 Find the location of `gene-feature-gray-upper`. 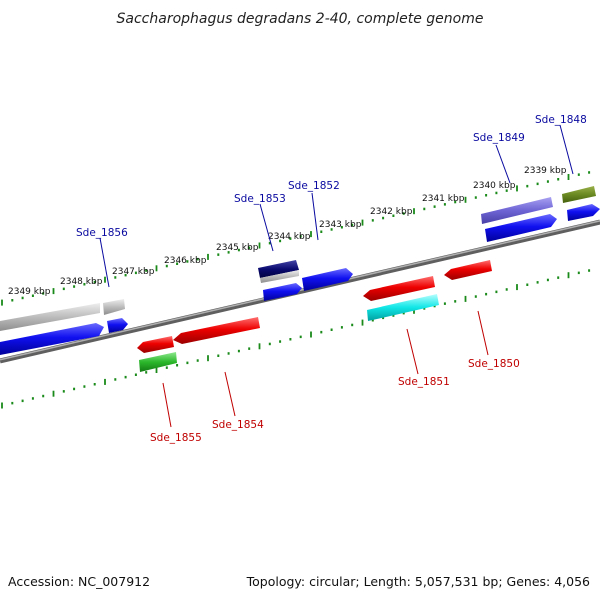

gene-feature-gray-upper is located at coordinates (62, 315).